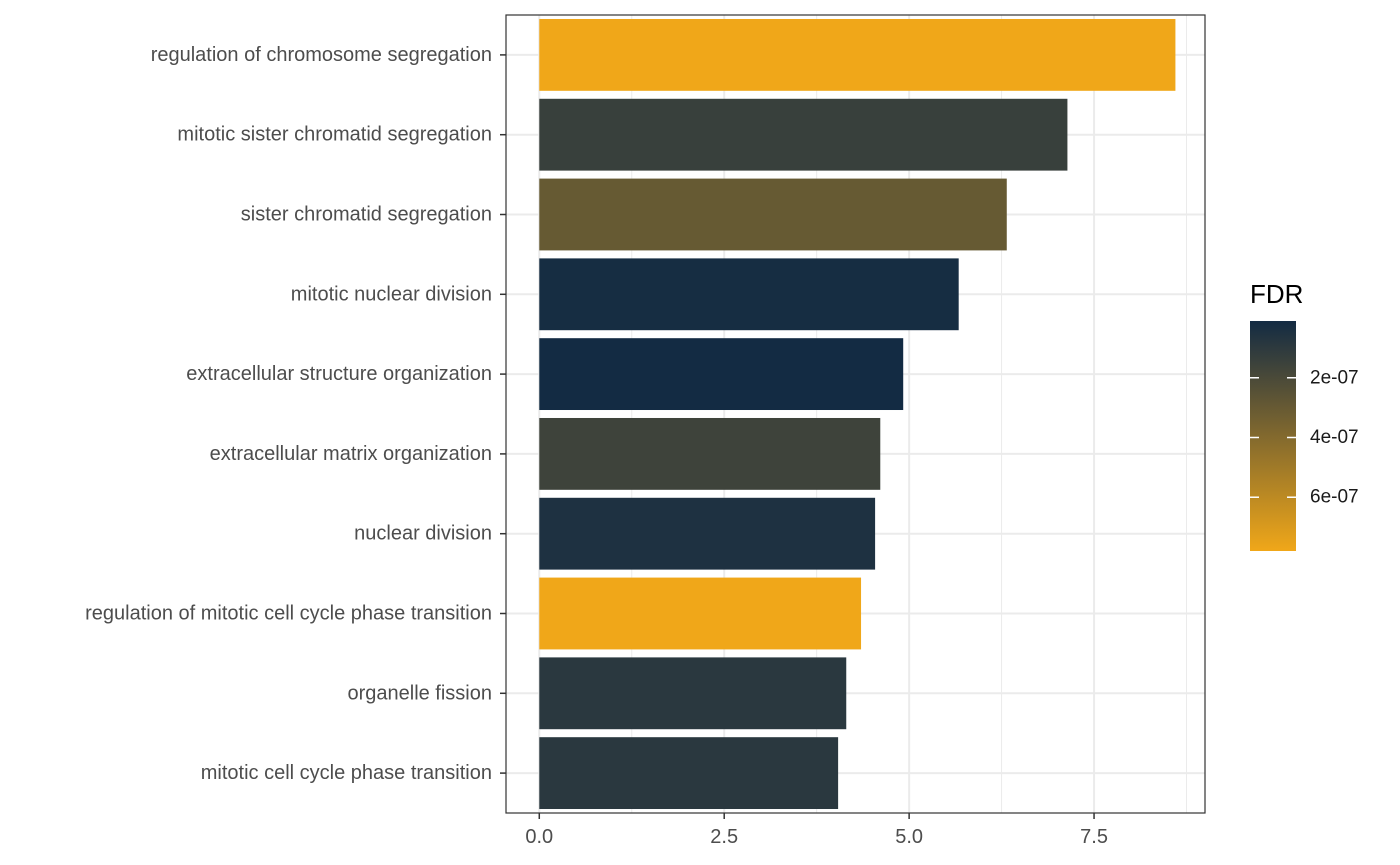 The width and height of the screenshot is (1400, 865). I want to click on legend-tick-label: 2e-07, so click(1334, 377).